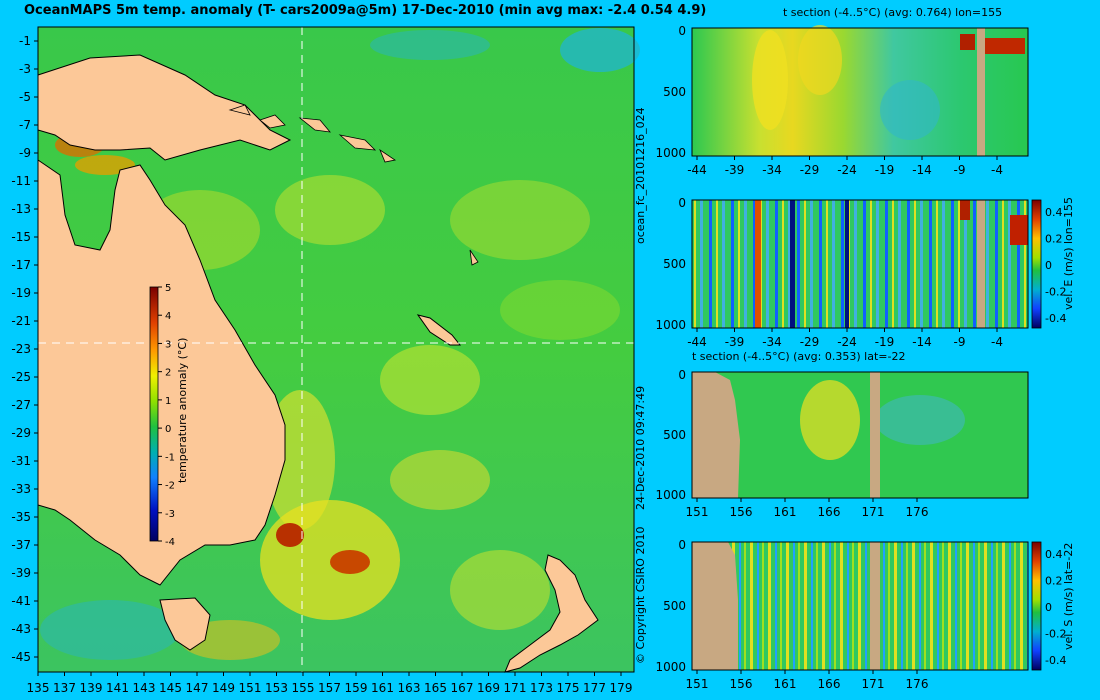  I want to click on new-caledonia-land, so click(439, 330).